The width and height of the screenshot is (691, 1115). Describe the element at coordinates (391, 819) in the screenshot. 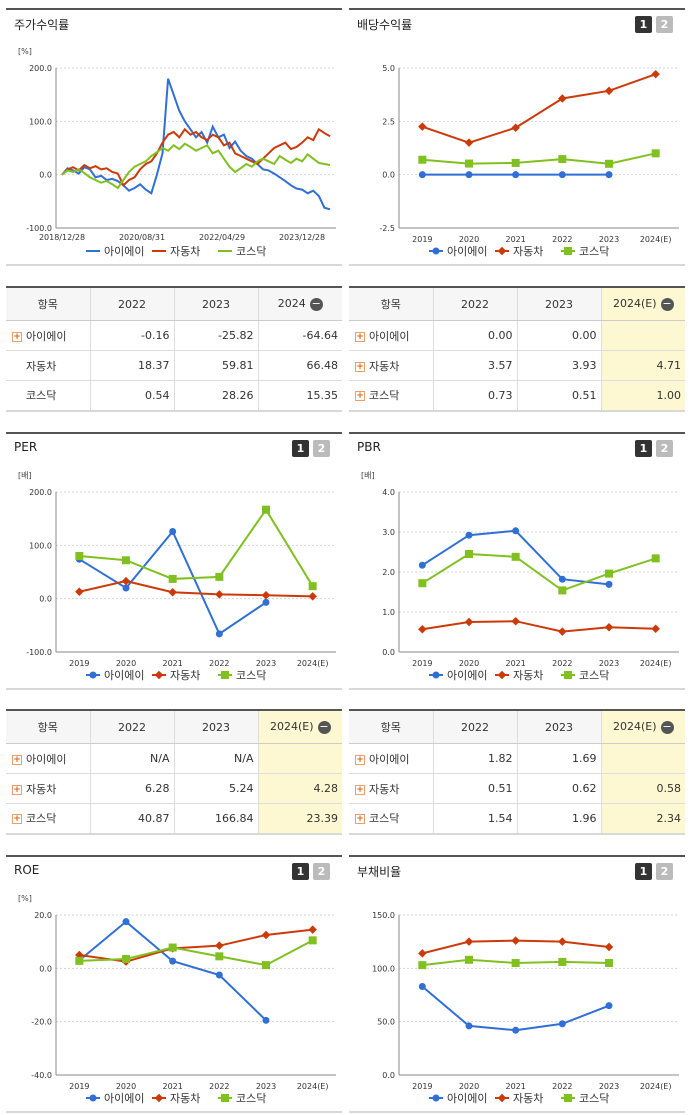

I see `row-label: + 코스닥` at that location.